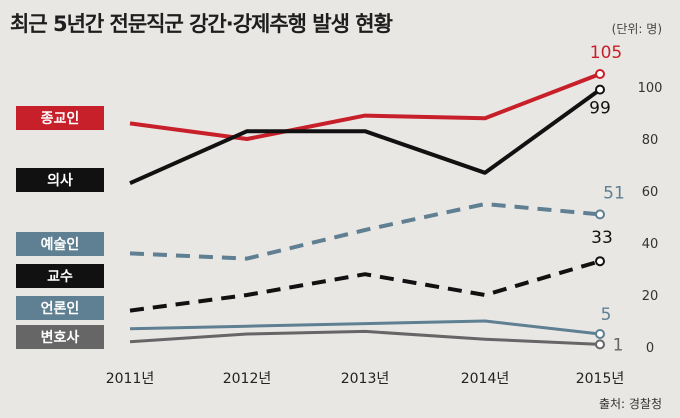 This screenshot has width=680, height=418. What do you see at coordinates (650, 88) in the screenshot?
I see `y-tick-label: 100` at bounding box center [650, 88].